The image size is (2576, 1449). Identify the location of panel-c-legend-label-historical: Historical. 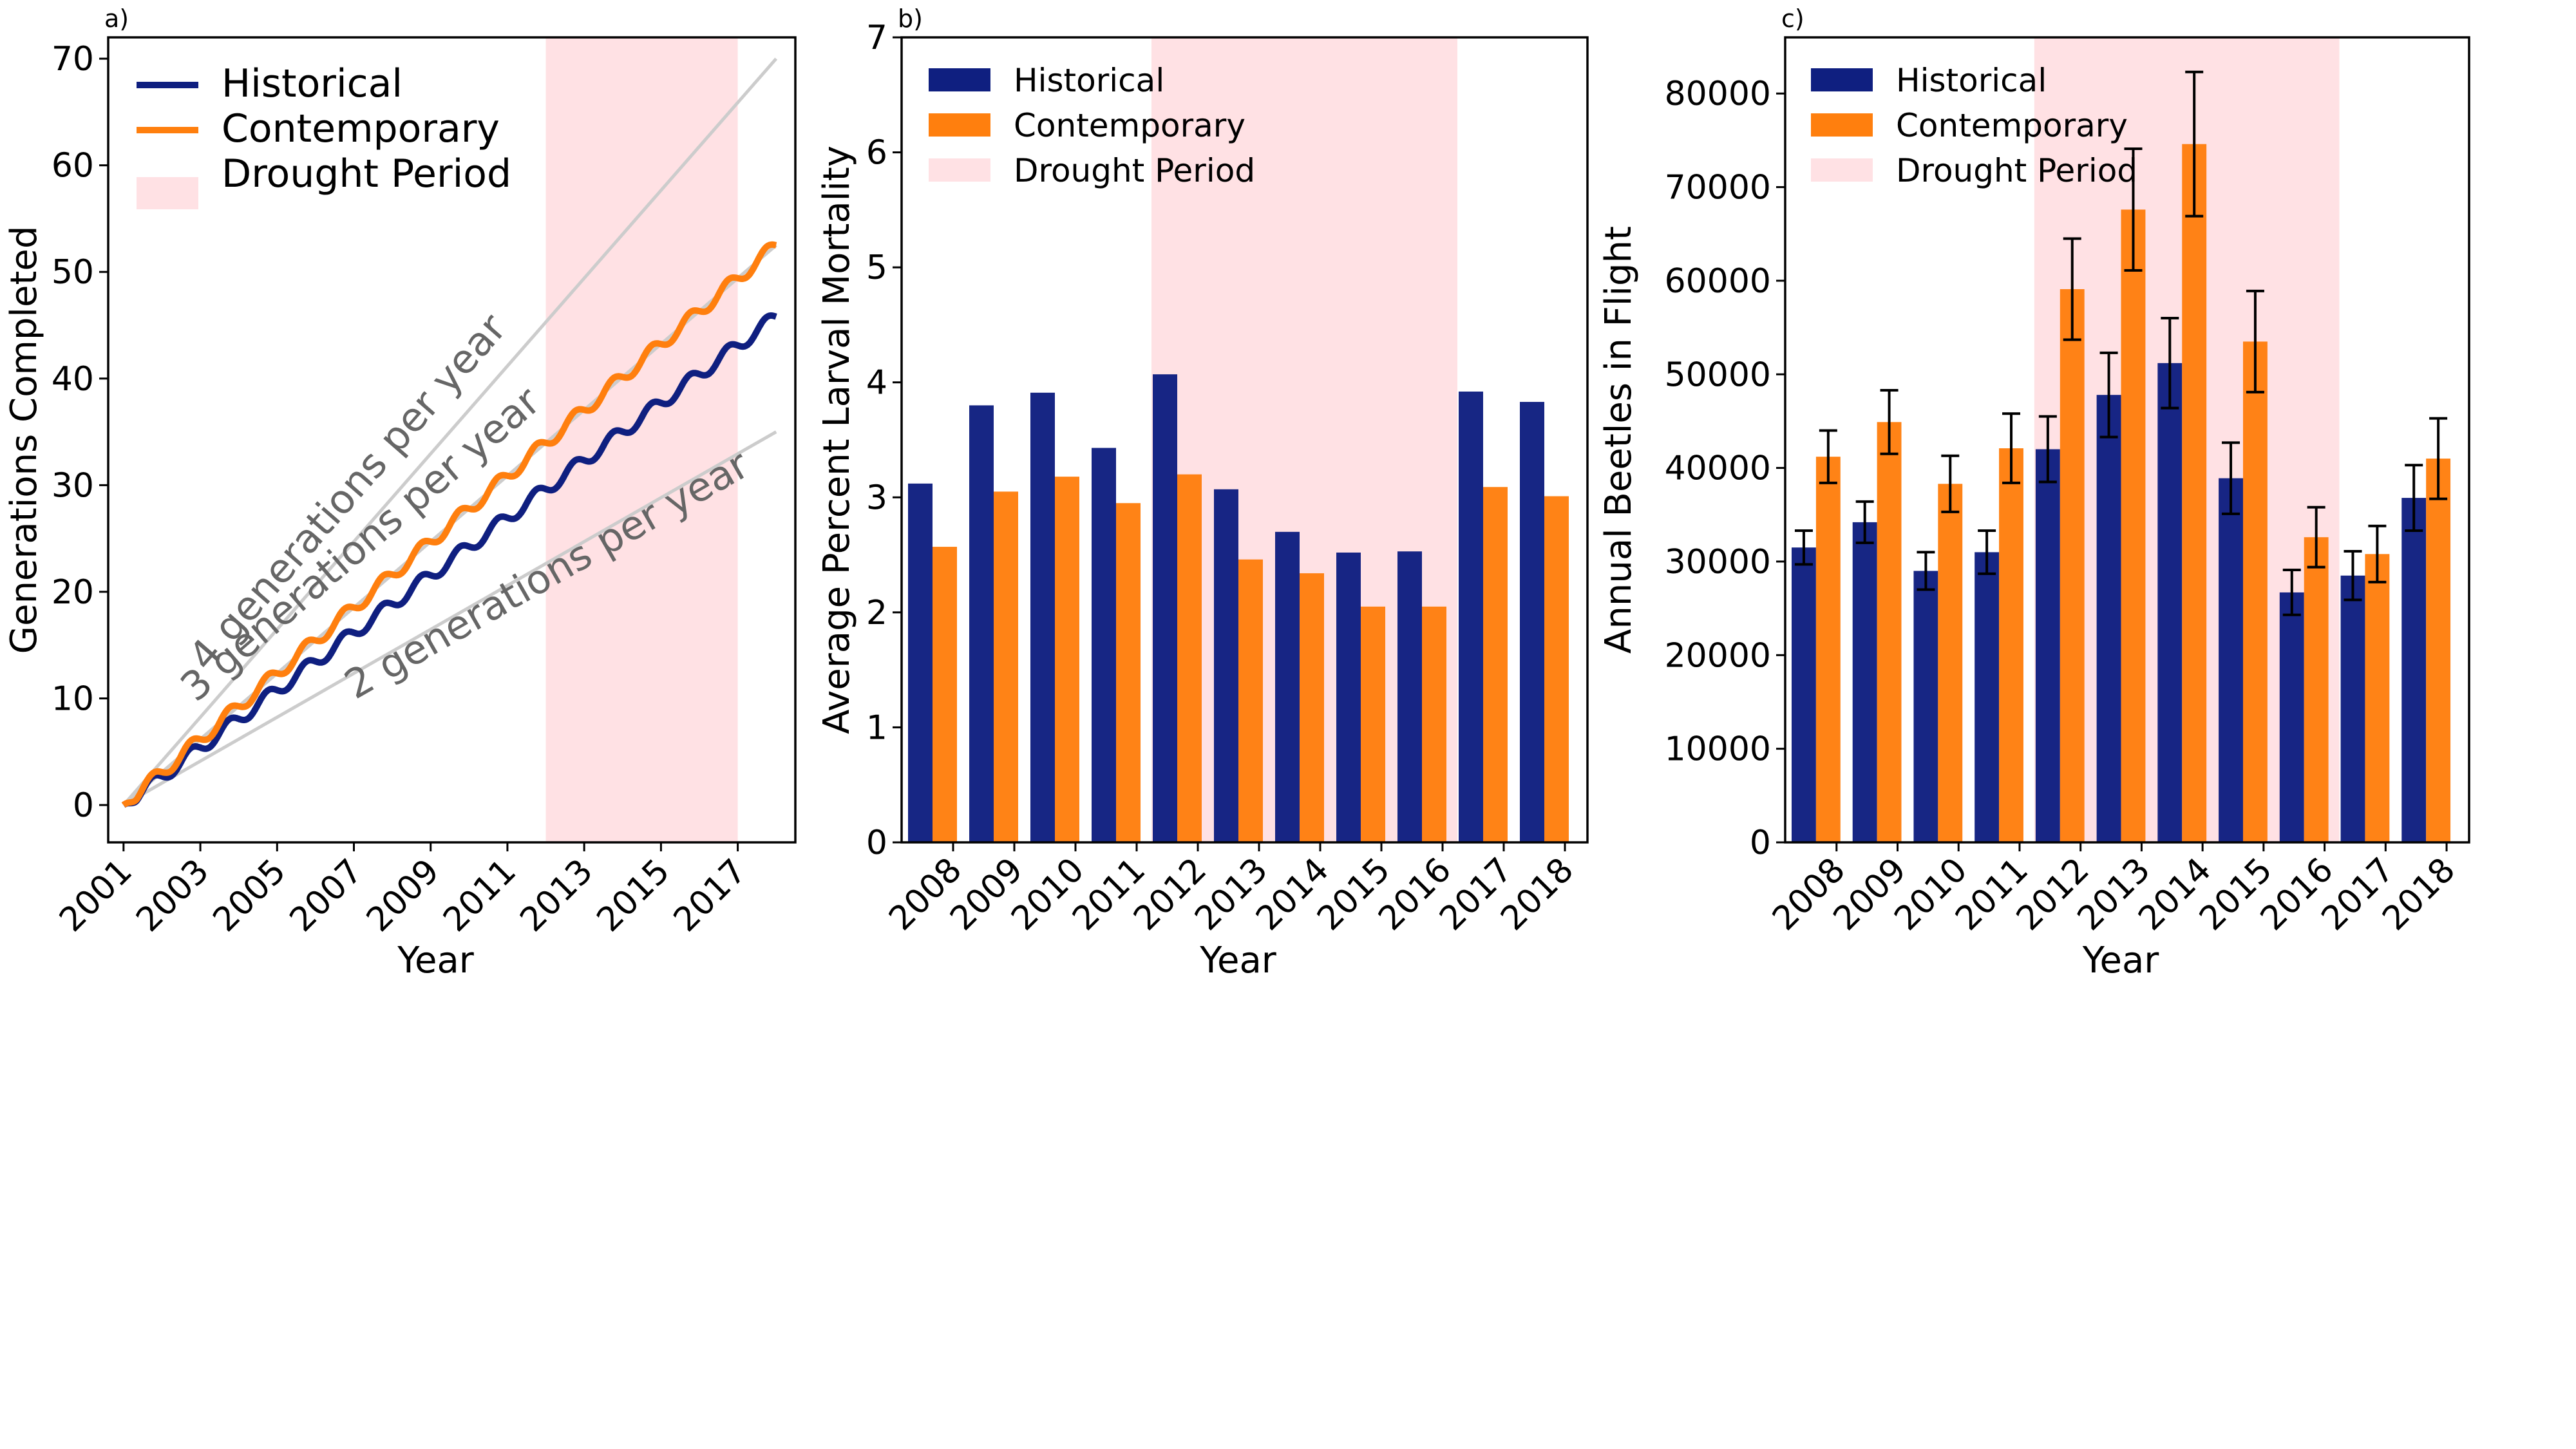
(1971, 80).